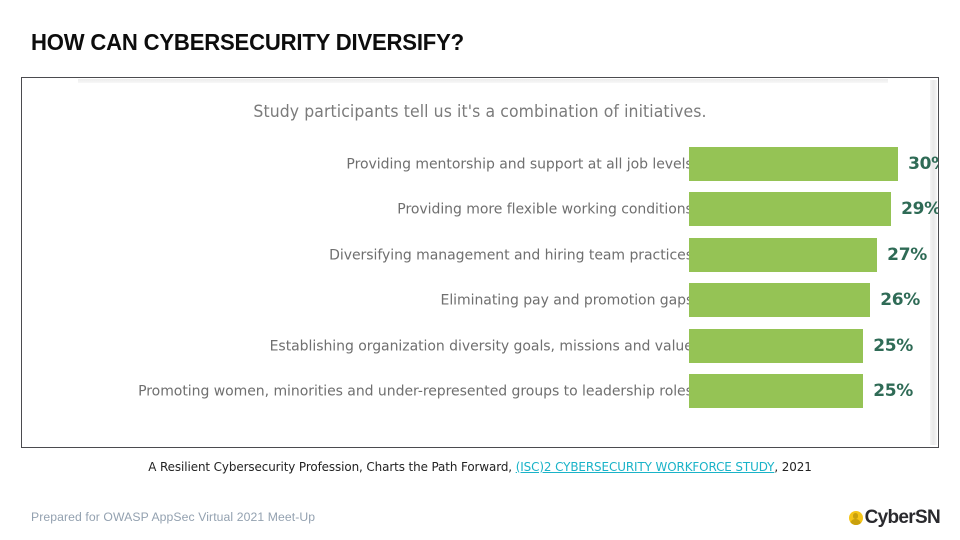 The width and height of the screenshot is (960, 540). I want to click on bar-category-label: Eliminating pay and promotion gaps, so click(566, 300).